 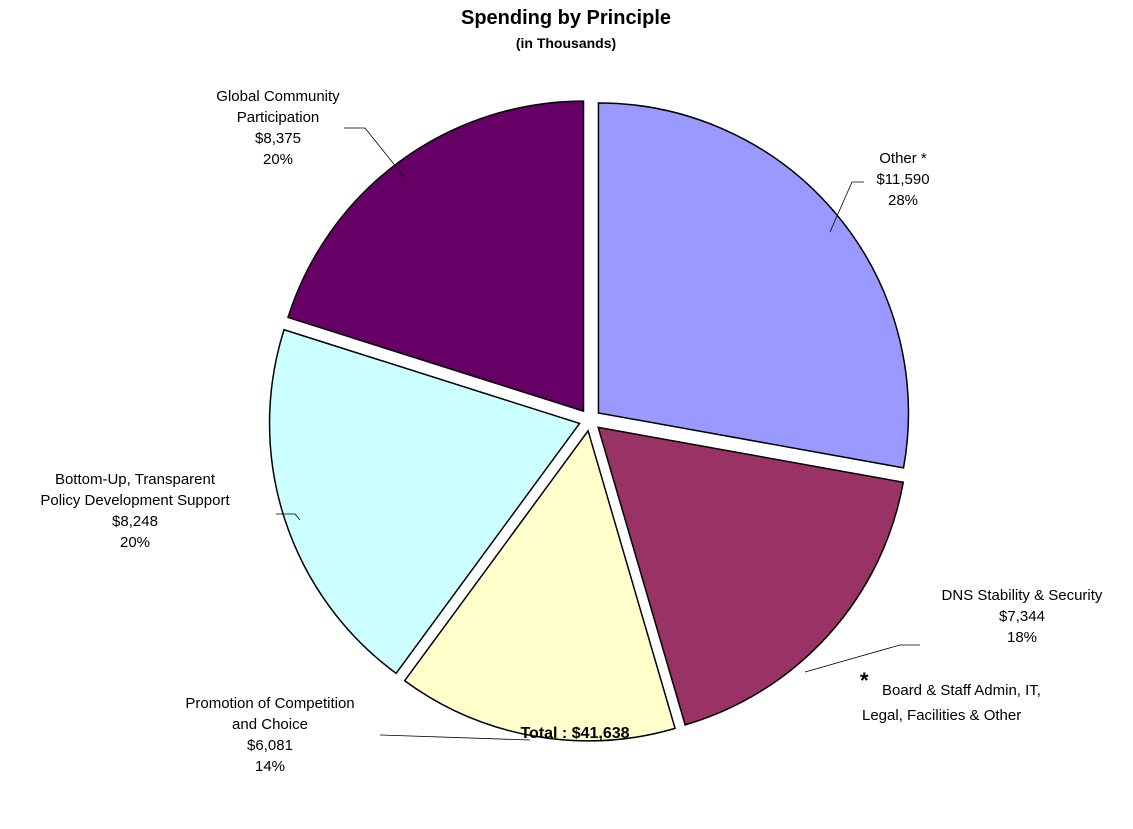 I want to click on slice-label-3-line-1: Policy Development Support, so click(x=135, y=500).